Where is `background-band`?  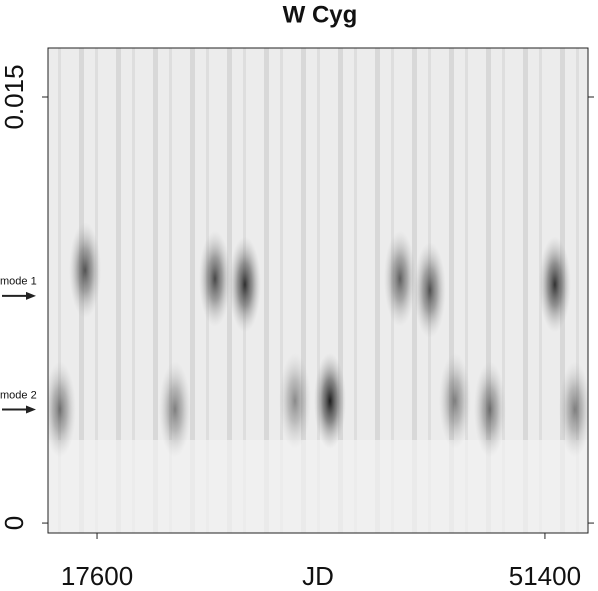
background-band is located at coordinates (318, 486).